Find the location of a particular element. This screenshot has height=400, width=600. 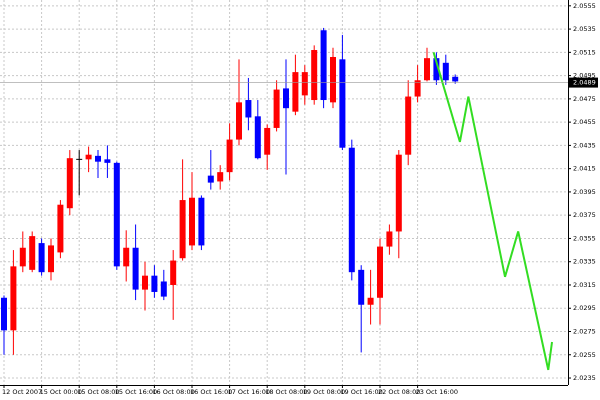

y-tick-label: 2.0255 is located at coordinates (584, 355).